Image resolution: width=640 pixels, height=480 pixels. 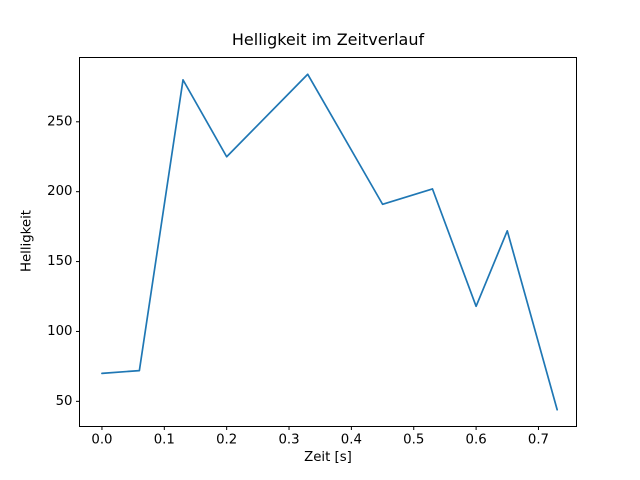 What do you see at coordinates (101, 439) in the screenshot?
I see `x-tick-label: 0.0` at bounding box center [101, 439].